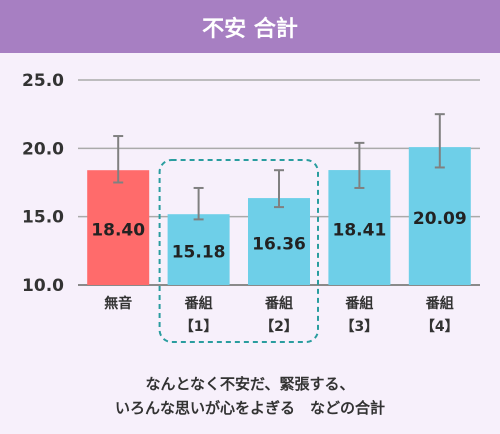  I want to click on x-tick-label: 【3】, so click(360, 327).